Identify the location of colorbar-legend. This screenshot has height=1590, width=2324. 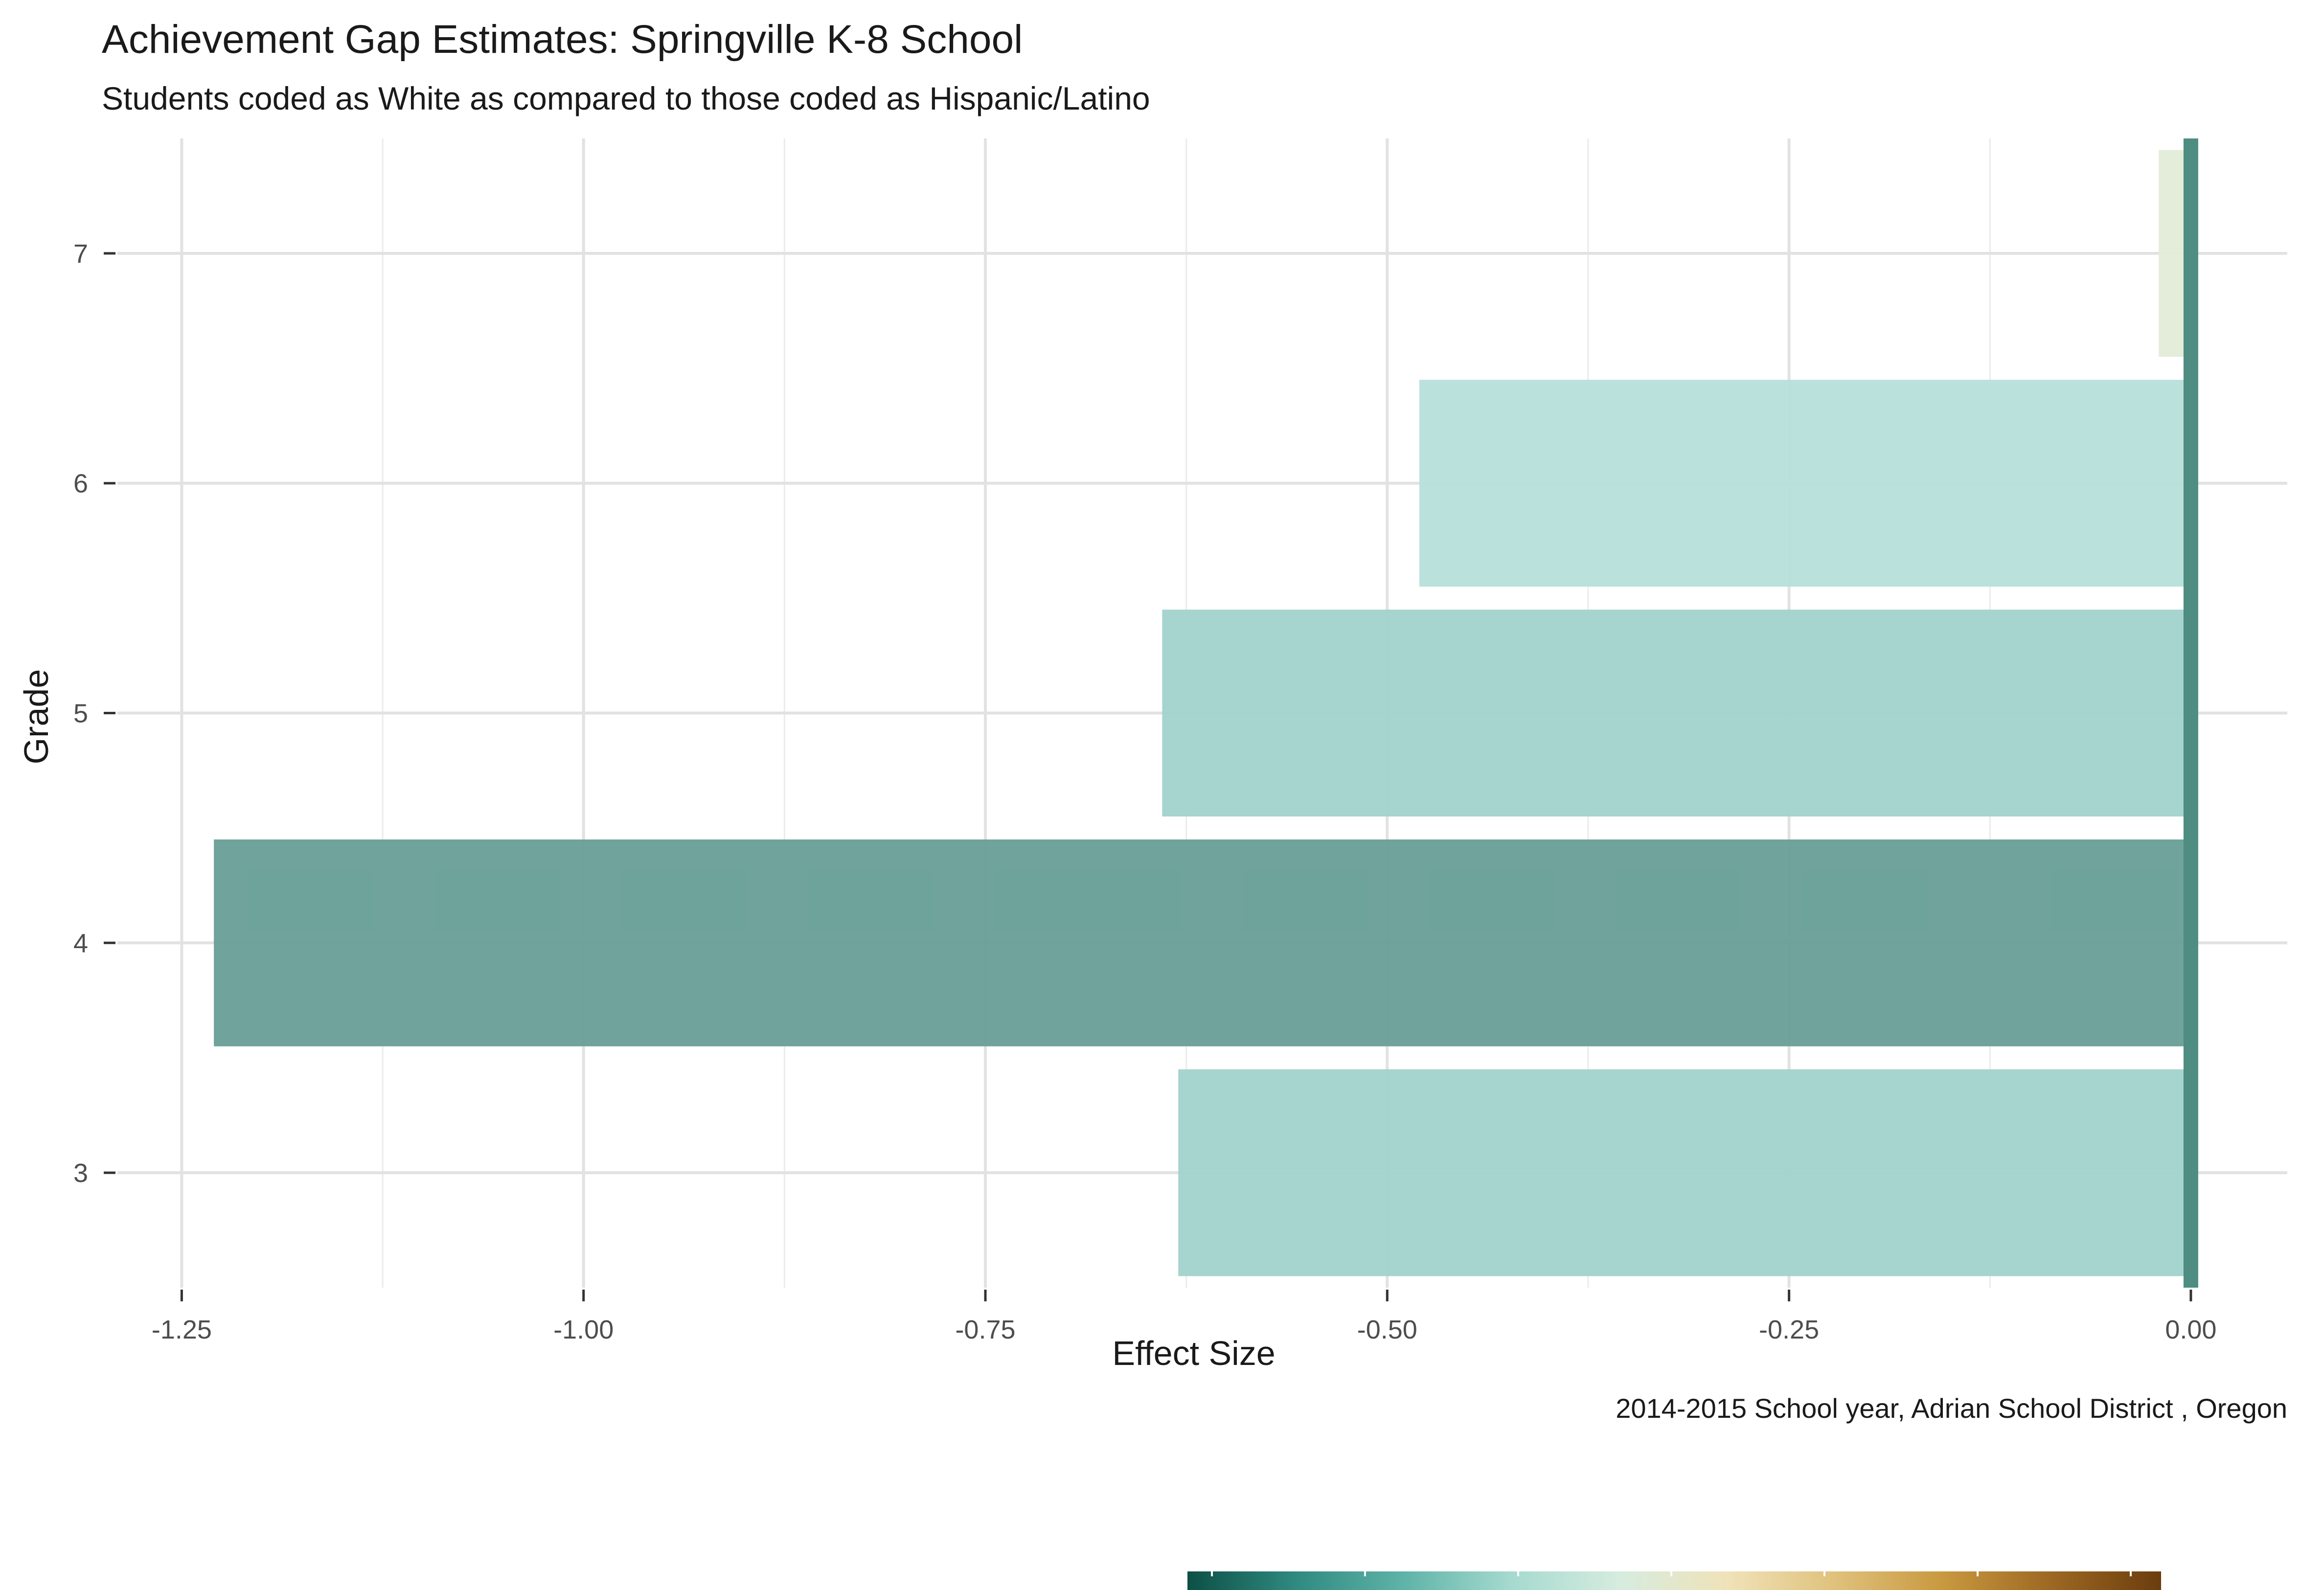
(1674, 1581).